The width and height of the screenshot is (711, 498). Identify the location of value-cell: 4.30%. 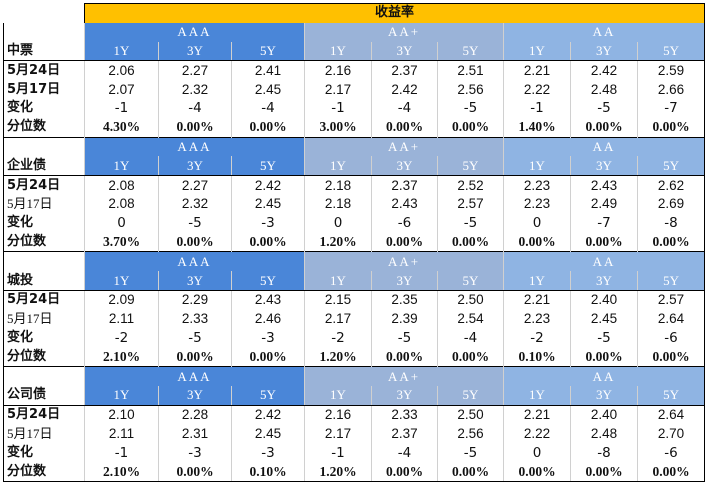
(121, 127).